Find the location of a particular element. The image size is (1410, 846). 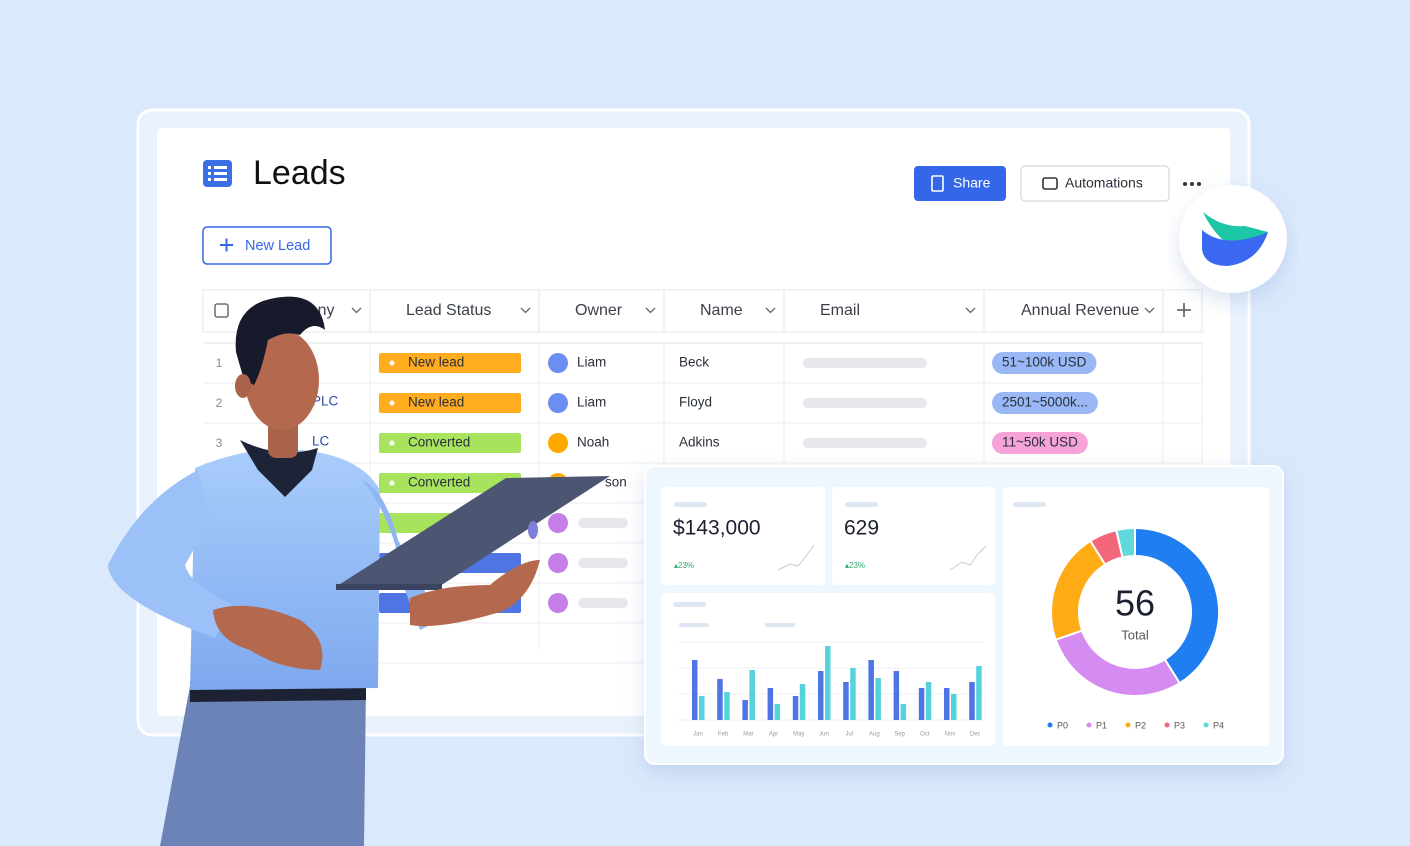

x-tick-label: Mar is located at coordinates (748, 735).